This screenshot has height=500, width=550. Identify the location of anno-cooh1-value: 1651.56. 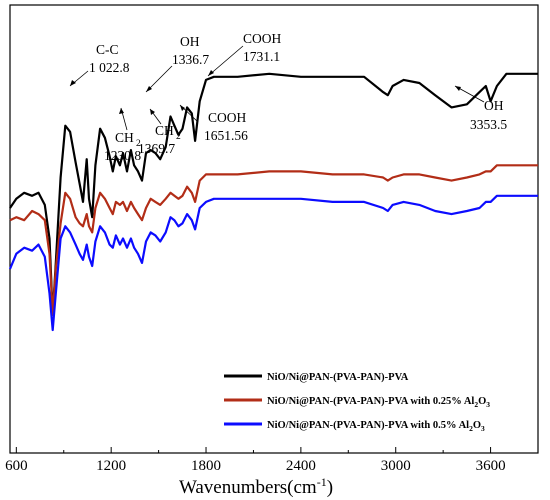
(226, 135).